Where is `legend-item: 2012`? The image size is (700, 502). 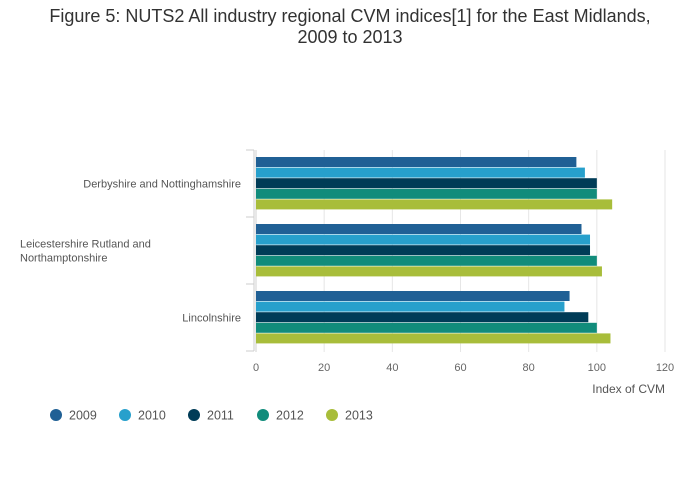
legend-item: 2012 is located at coordinates (280, 416).